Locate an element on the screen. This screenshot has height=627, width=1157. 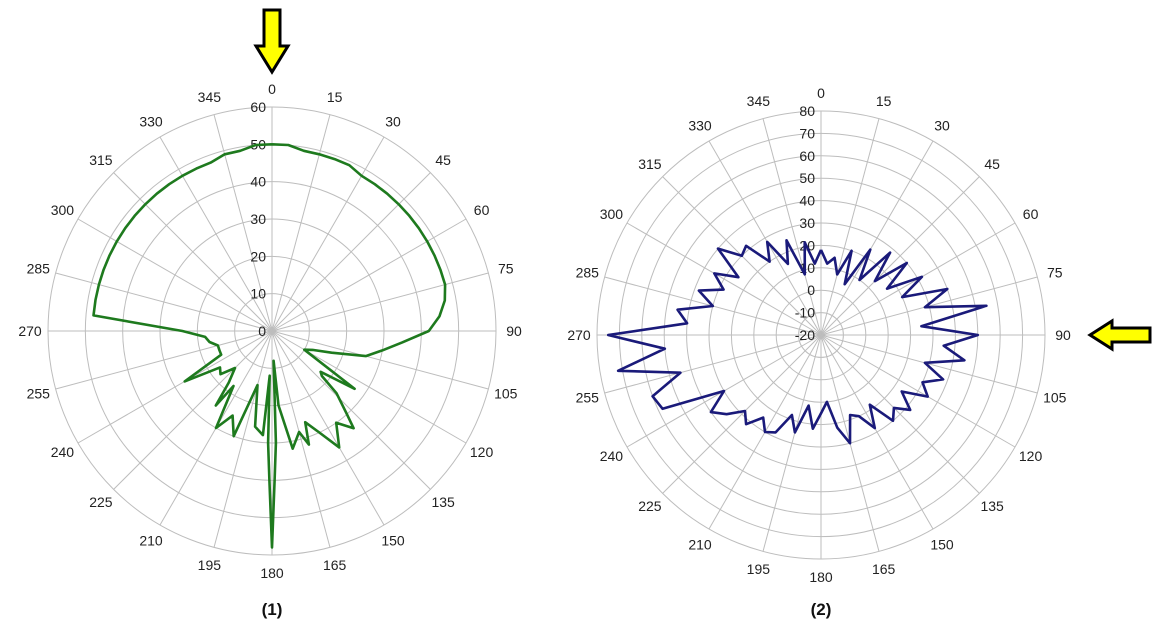
chart-caption: (2) is located at coordinates (821, 609).